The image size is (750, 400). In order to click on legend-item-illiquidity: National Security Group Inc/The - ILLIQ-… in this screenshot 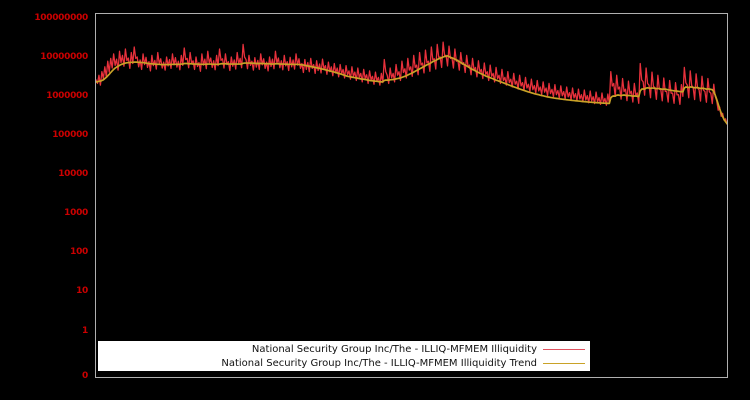, I will do `click(344, 349)`.